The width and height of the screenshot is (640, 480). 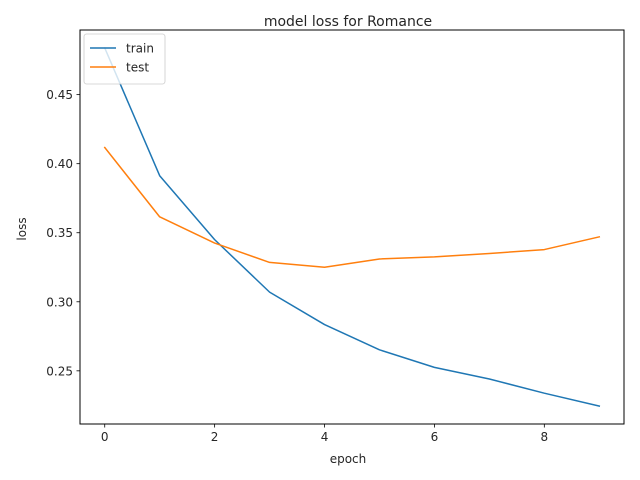 I want to click on x-axis-label: epoch, so click(x=348, y=459).